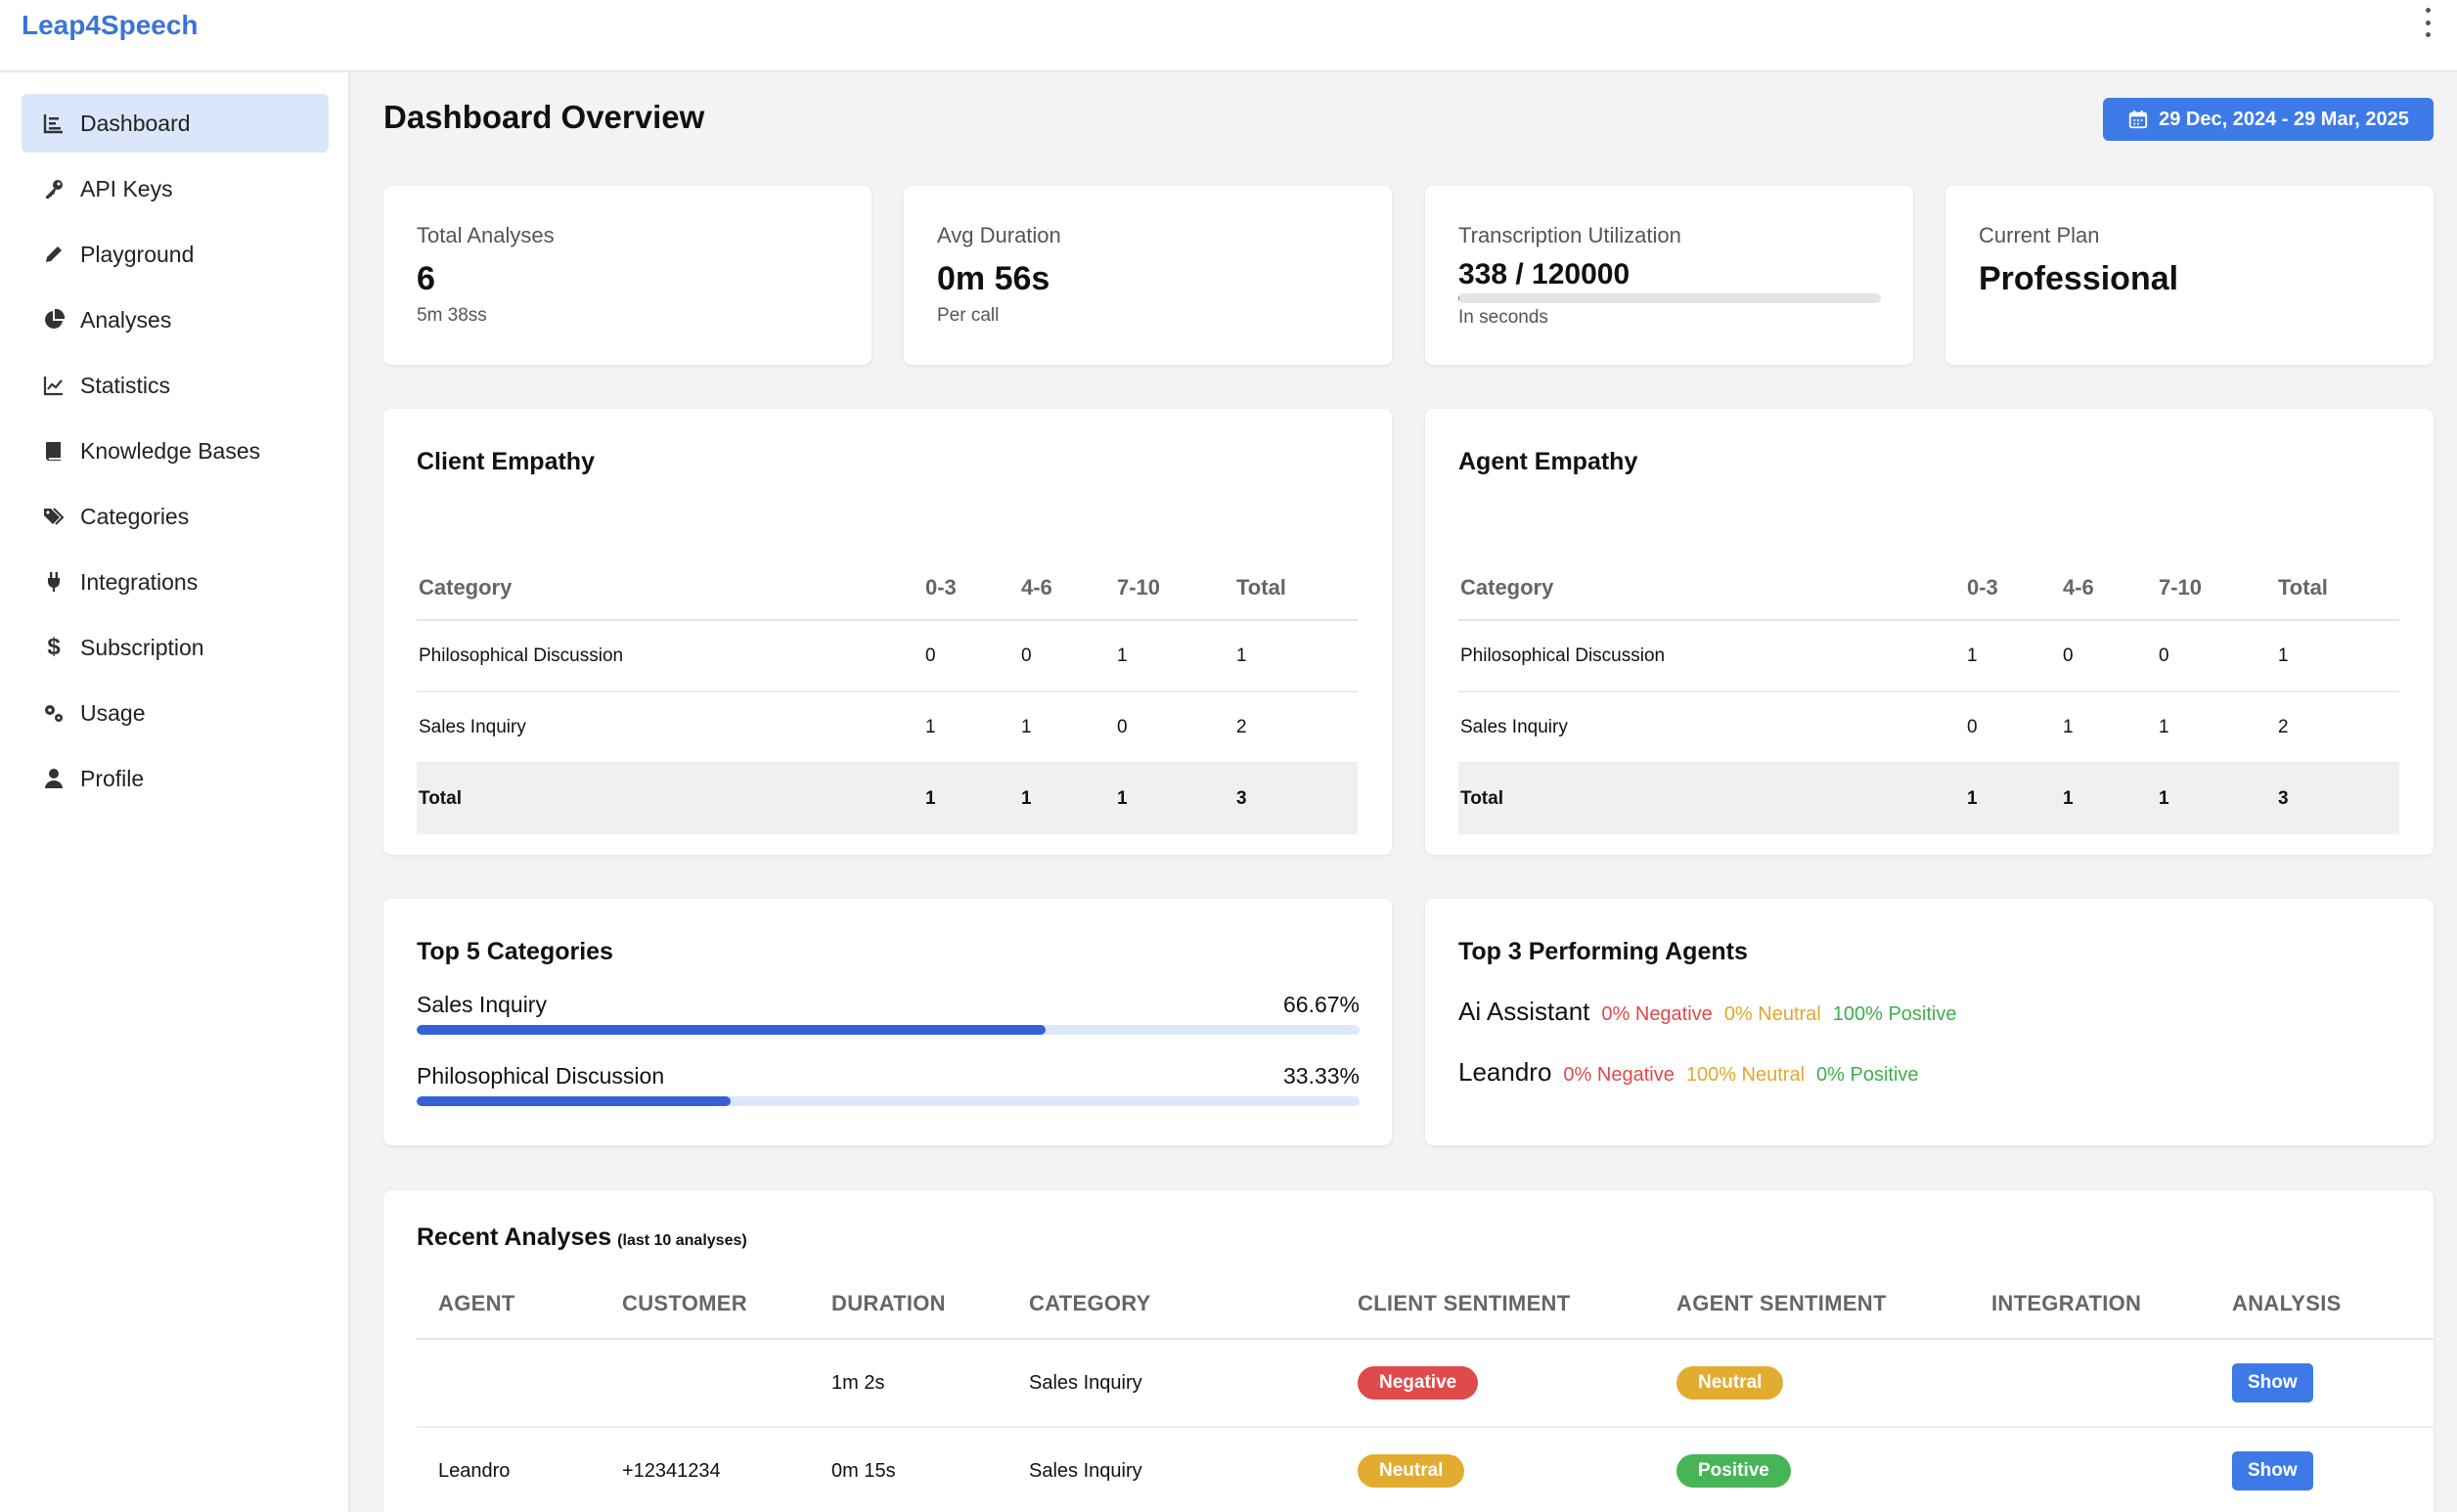  I want to click on date-range-button: 29 Dec, 2024 - 29 Mar, 2025, so click(2268, 120).